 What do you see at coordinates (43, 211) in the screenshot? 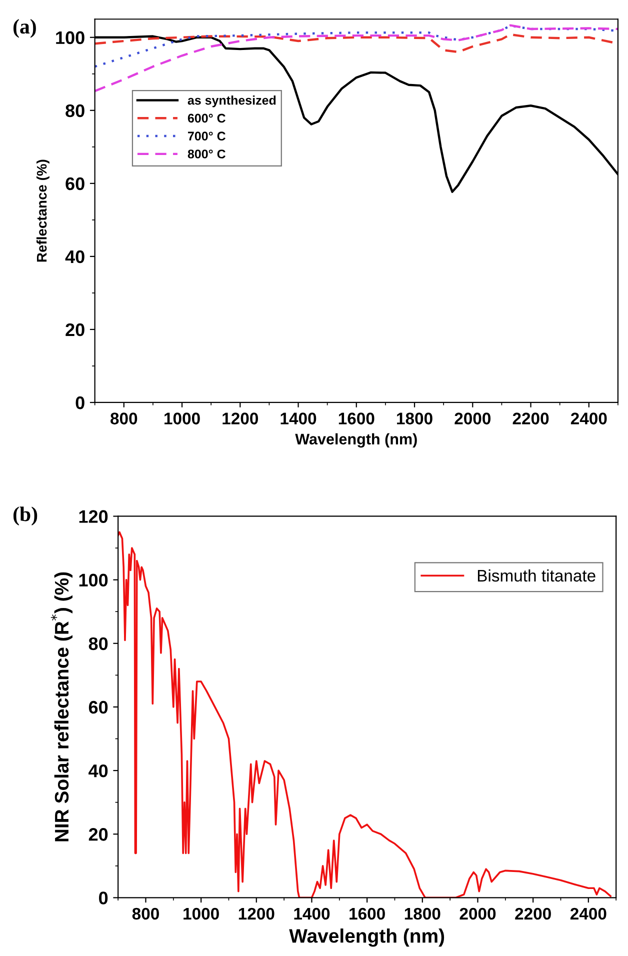
I see `y-axis-title: Reflectance (%)` at bounding box center [43, 211].